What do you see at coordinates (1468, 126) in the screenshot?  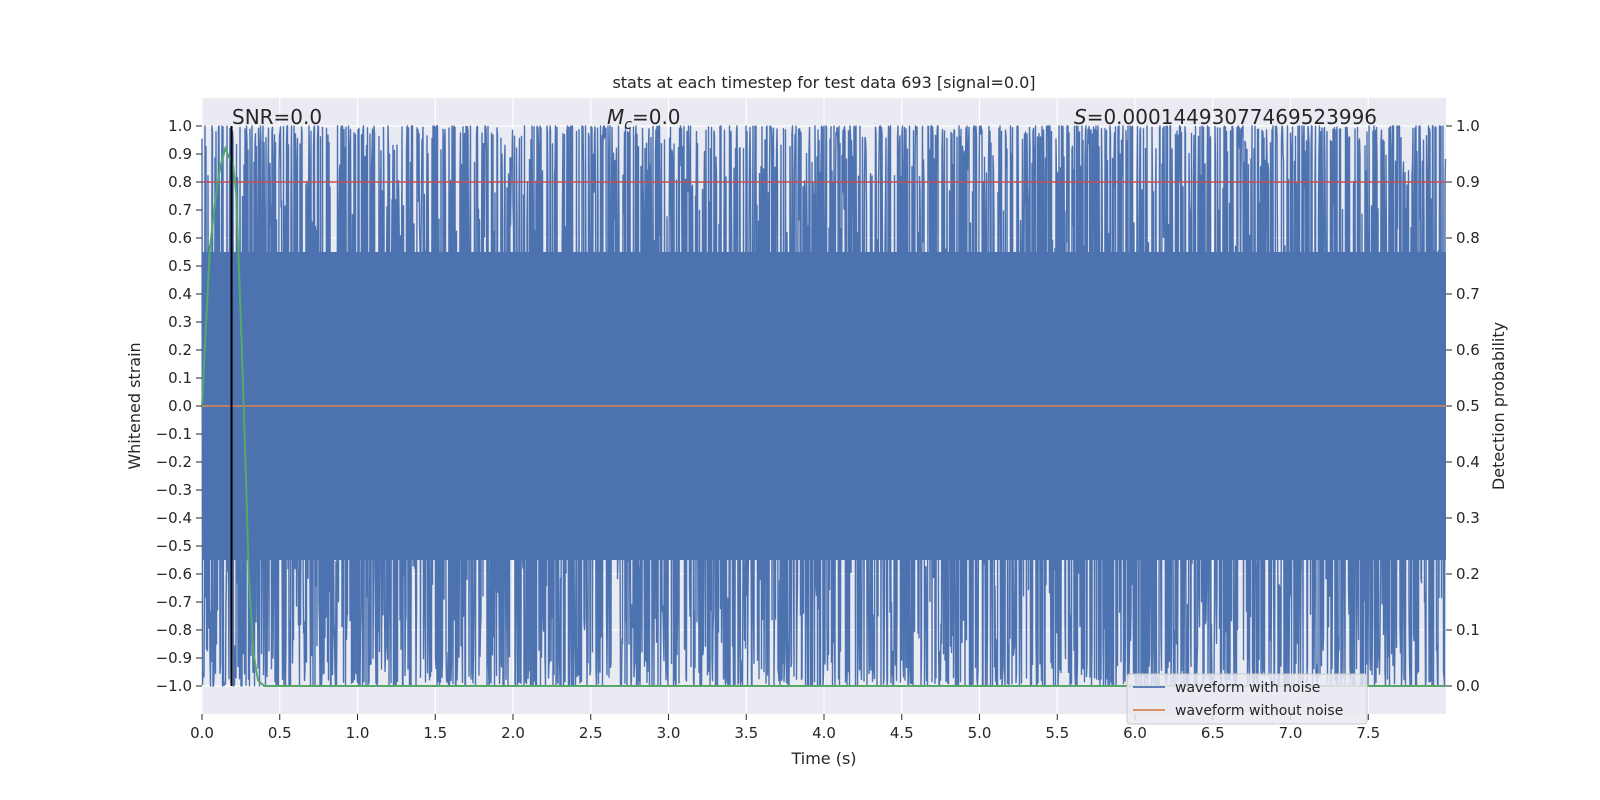 I see `y-right-tick-label: 1.0` at bounding box center [1468, 126].